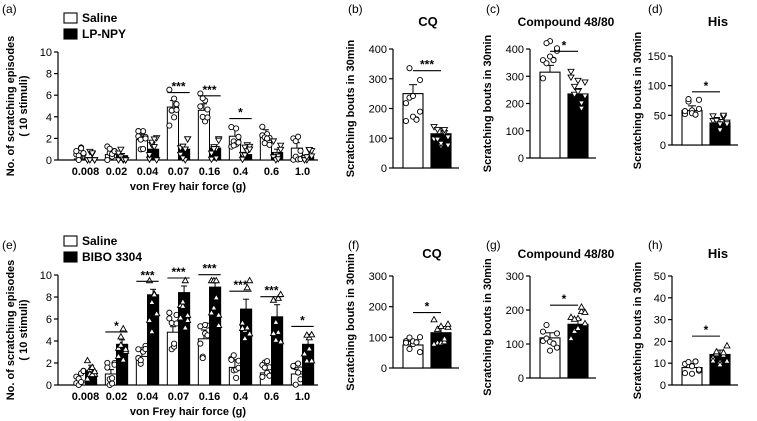 This screenshot has height=421, width=757. Describe the element at coordinates (241, 397) in the screenshot. I see `x-tick-label: 0.4` at that location.